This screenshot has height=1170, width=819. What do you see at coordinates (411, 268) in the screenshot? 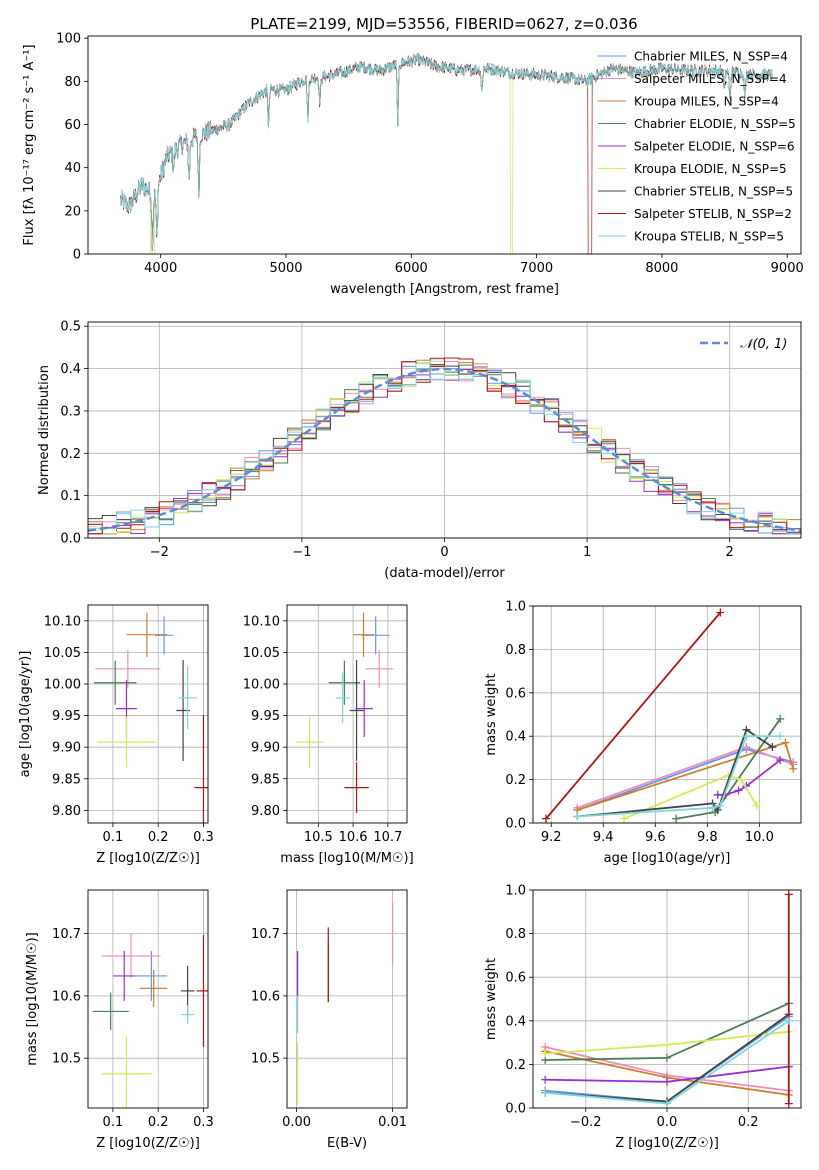
I see `x-tick-label: 6000` at bounding box center [411, 268].